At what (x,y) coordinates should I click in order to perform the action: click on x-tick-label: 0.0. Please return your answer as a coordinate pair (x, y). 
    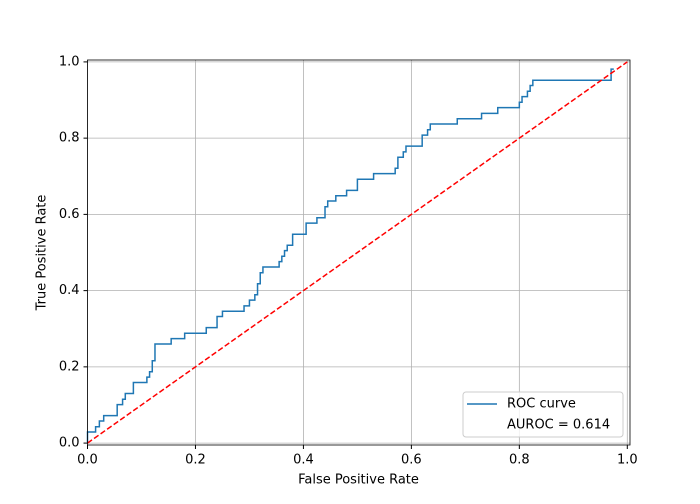
    Looking at the image, I should click on (87, 460).